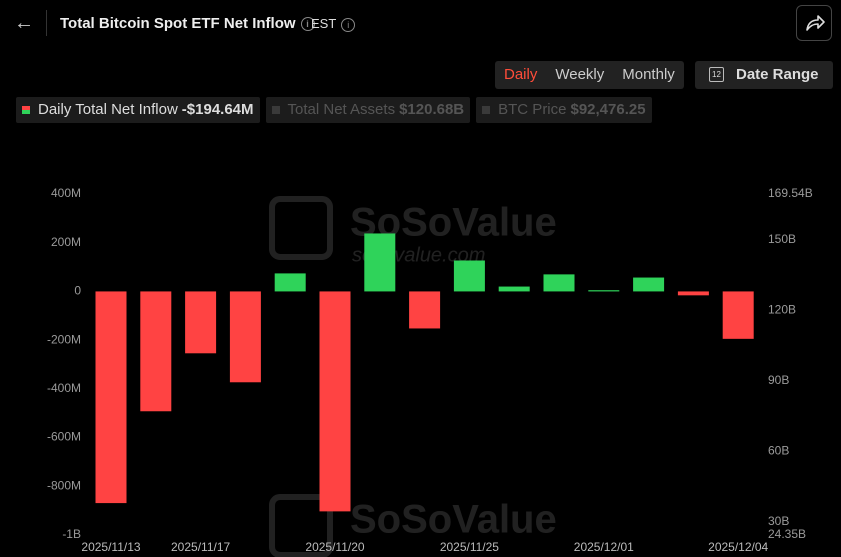  I want to click on x-tick-label: 2025/11/25, so click(469, 547).